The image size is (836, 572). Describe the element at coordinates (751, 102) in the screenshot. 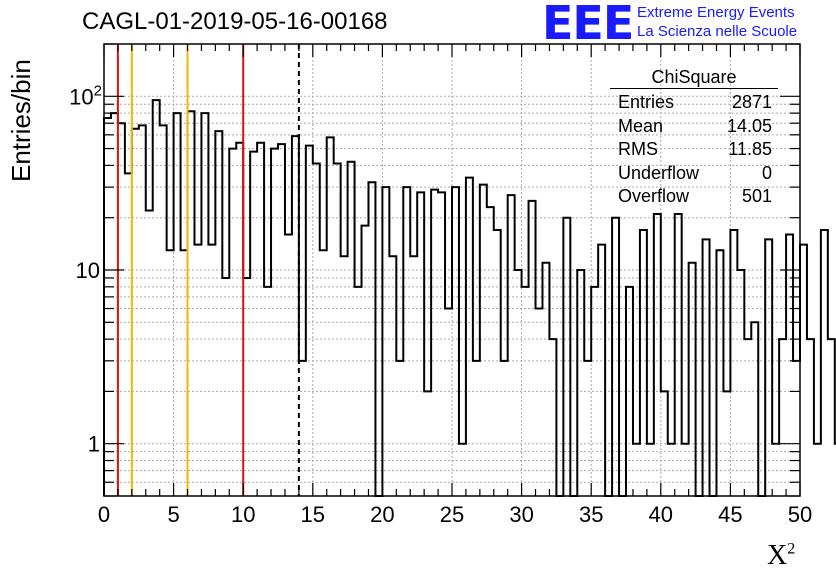

I see `stats-value: 2871` at that location.